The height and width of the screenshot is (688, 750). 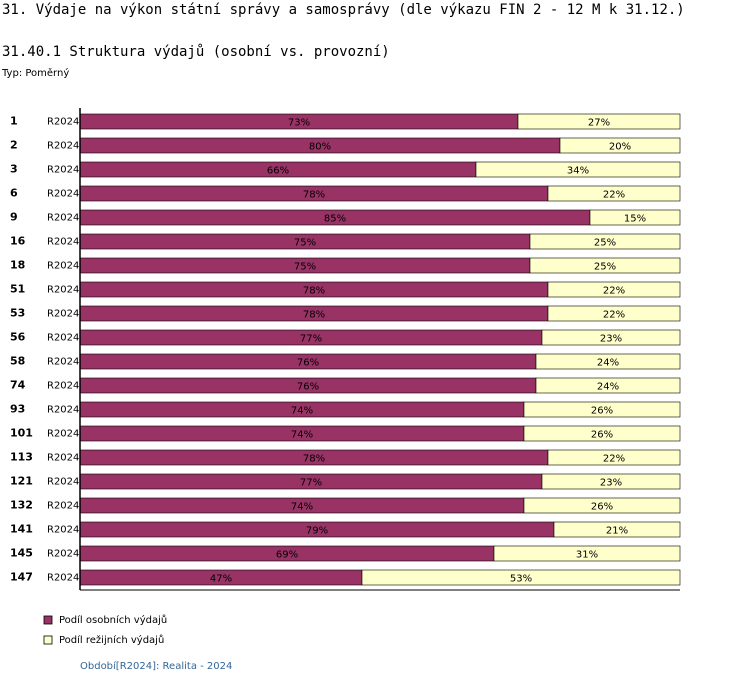 I want to click on value-label: 73%, so click(x=299, y=123).